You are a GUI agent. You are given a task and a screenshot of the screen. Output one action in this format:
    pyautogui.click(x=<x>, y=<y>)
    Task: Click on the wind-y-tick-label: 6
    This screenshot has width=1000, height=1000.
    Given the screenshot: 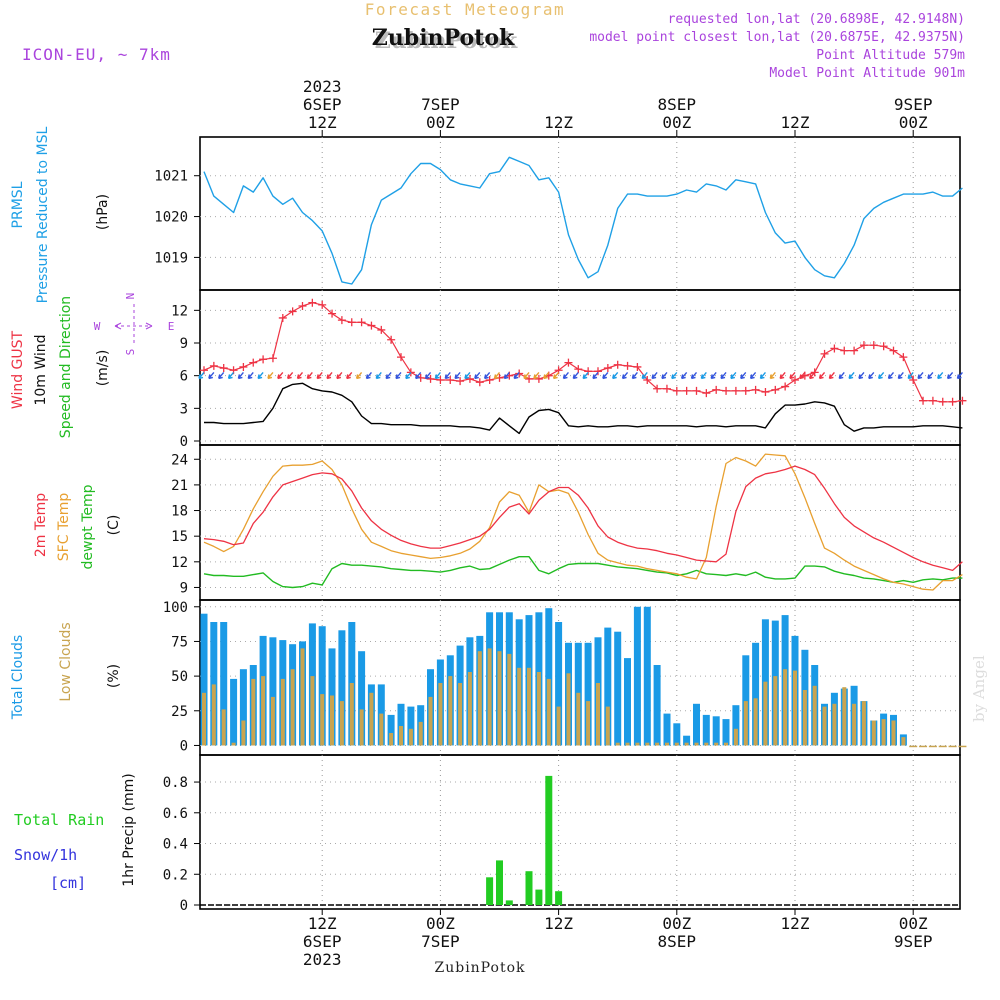 What is the action you would take?
    pyautogui.click(x=184, y=377)
    